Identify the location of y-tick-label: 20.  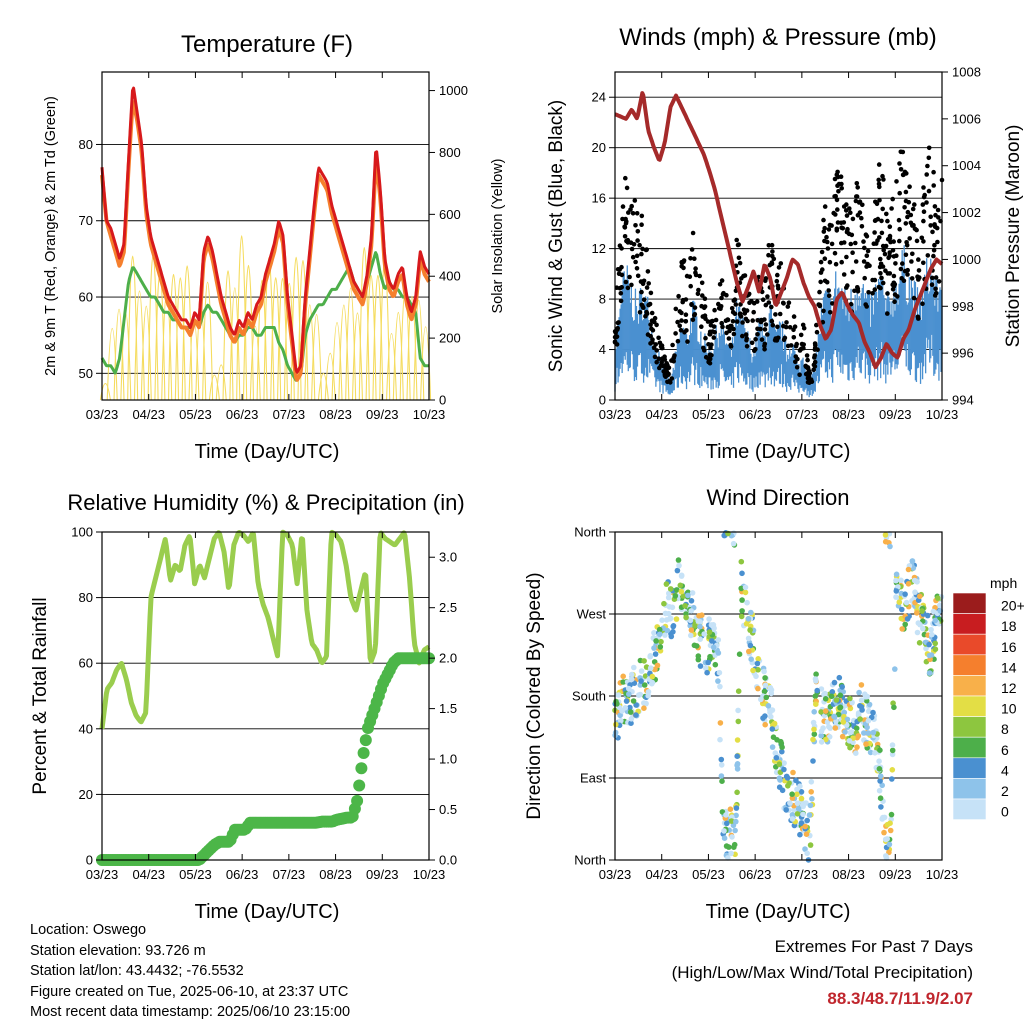
(86, 794).